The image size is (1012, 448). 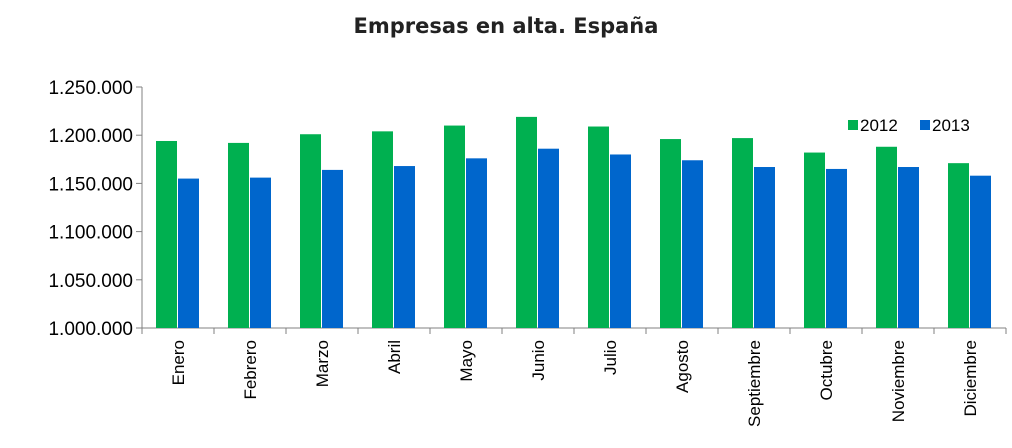 I want to click on legend: 2012 2013, so click(x=909, y=125).